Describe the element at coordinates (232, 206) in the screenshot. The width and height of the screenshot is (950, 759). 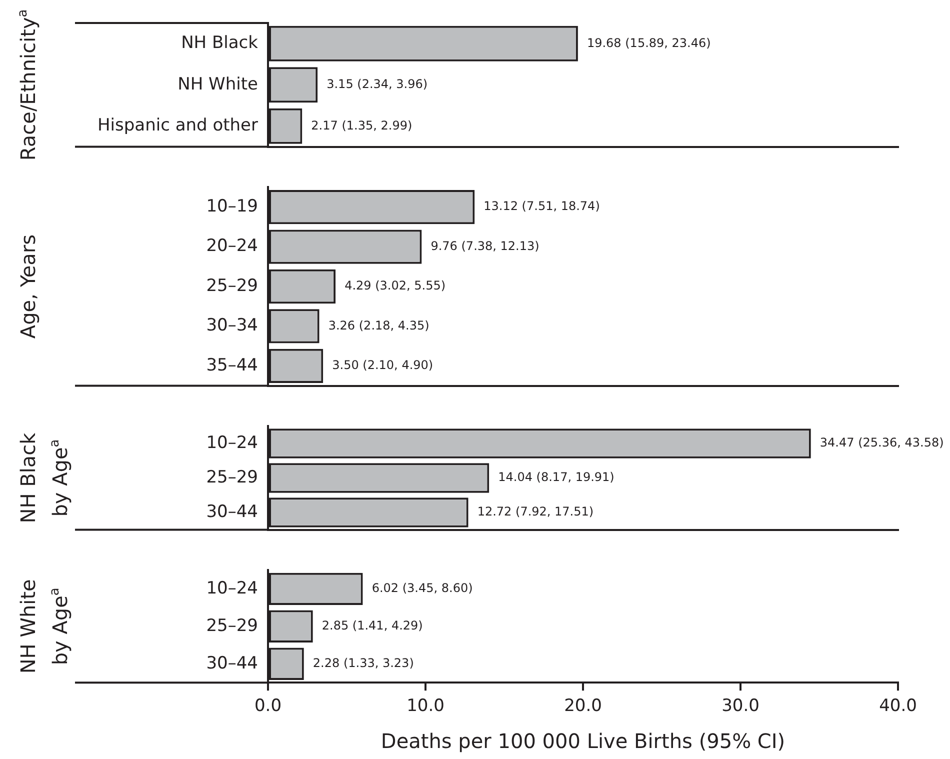
I see `y-tick-label: 10–19` at that location.